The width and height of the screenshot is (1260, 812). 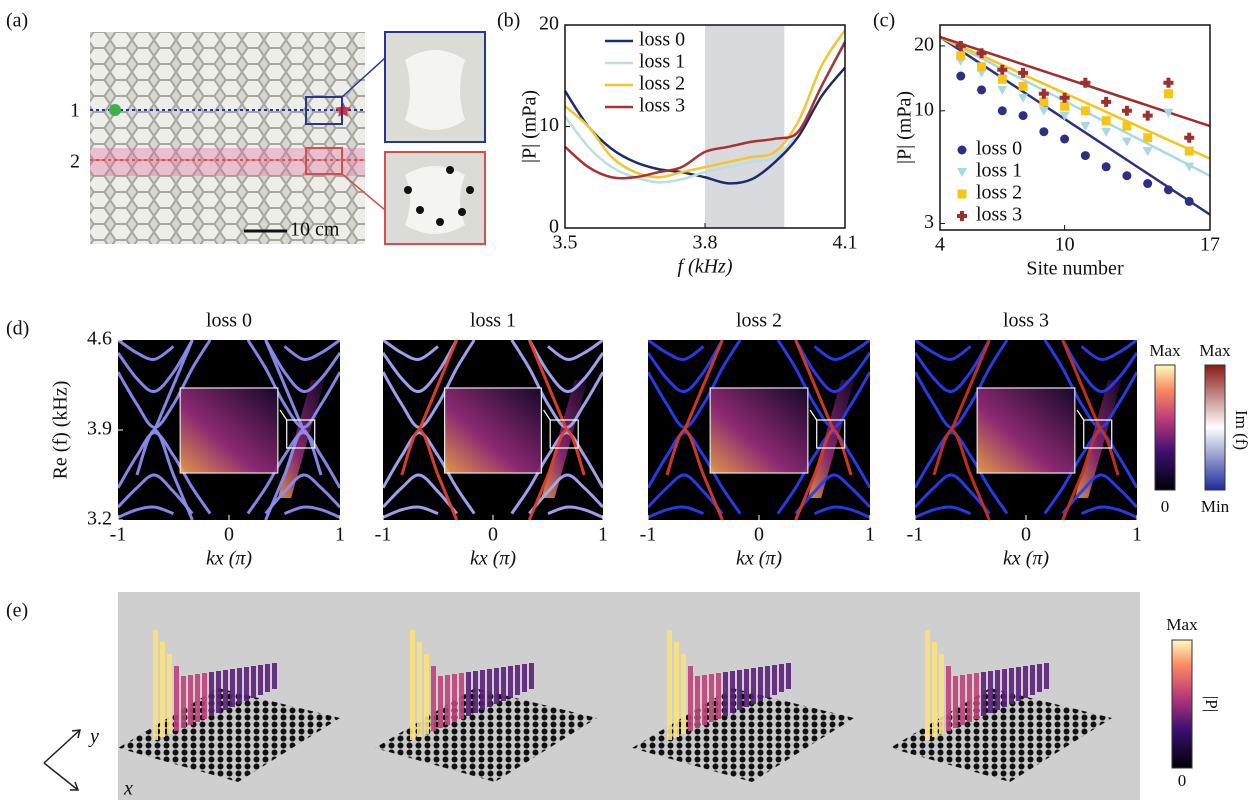 What do you see at coordinates (93, 737) in the screenshot?
I see `axis-3d-label: y` at bounding box center [93, 737].